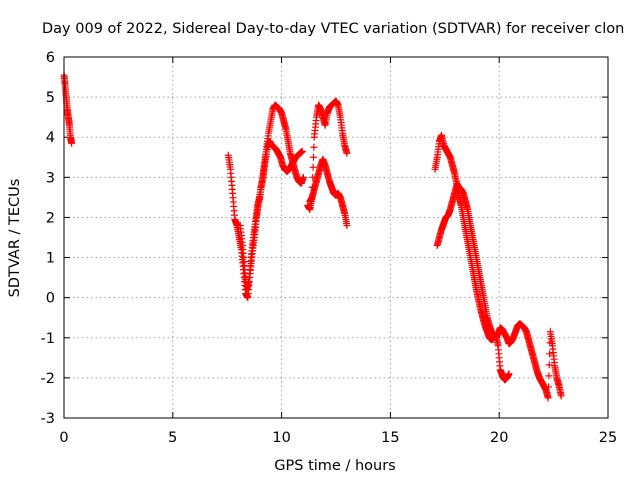 The width and height of the screenshot is (640, 480). I want to click on y-tick-label: 4, so click(50, 138).